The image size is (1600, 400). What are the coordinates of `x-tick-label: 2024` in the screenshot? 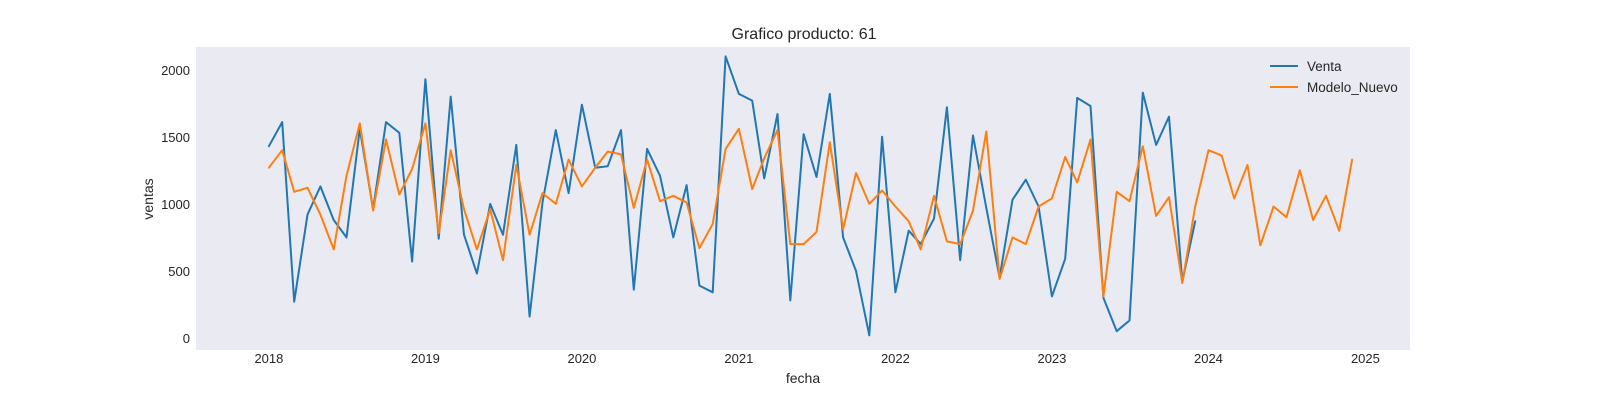 It's located at (1208, 358).